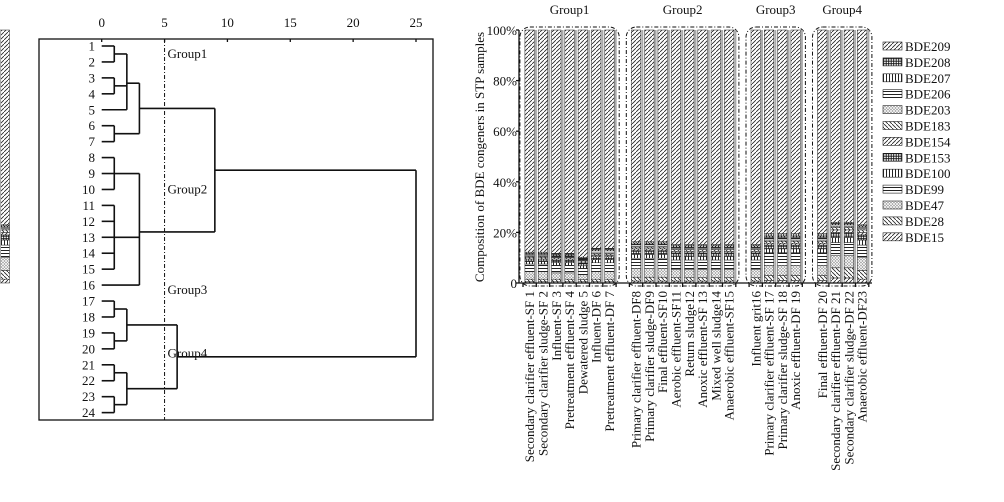 The width and height of the screenshot is (1004, 502). Describe the element at coordinates (92, 109) in the screenshot. I see `leaf-label: 5` at that location.